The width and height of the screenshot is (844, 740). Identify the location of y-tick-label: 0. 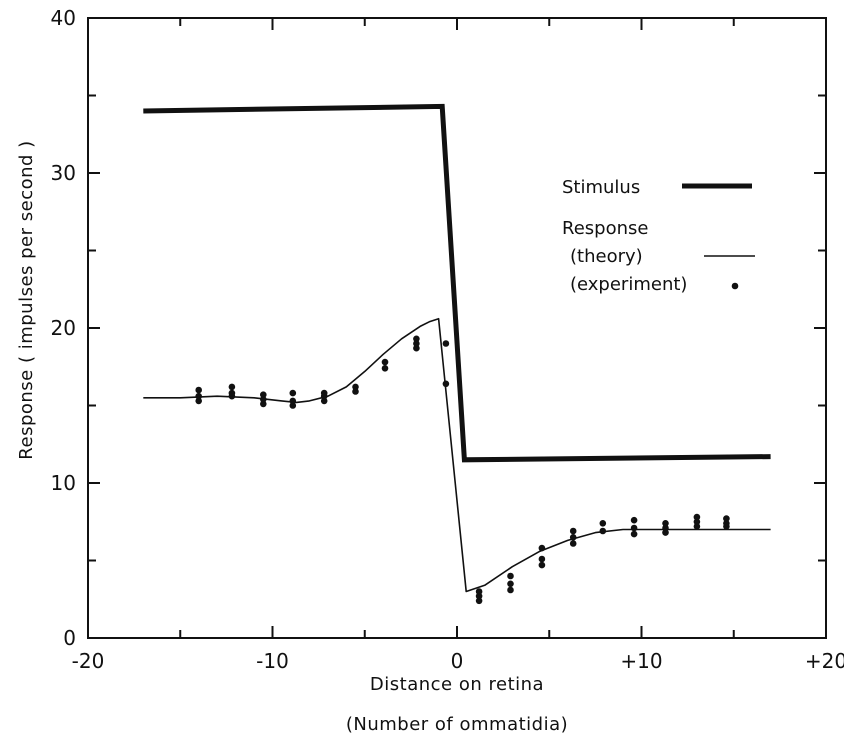
(69, 638).